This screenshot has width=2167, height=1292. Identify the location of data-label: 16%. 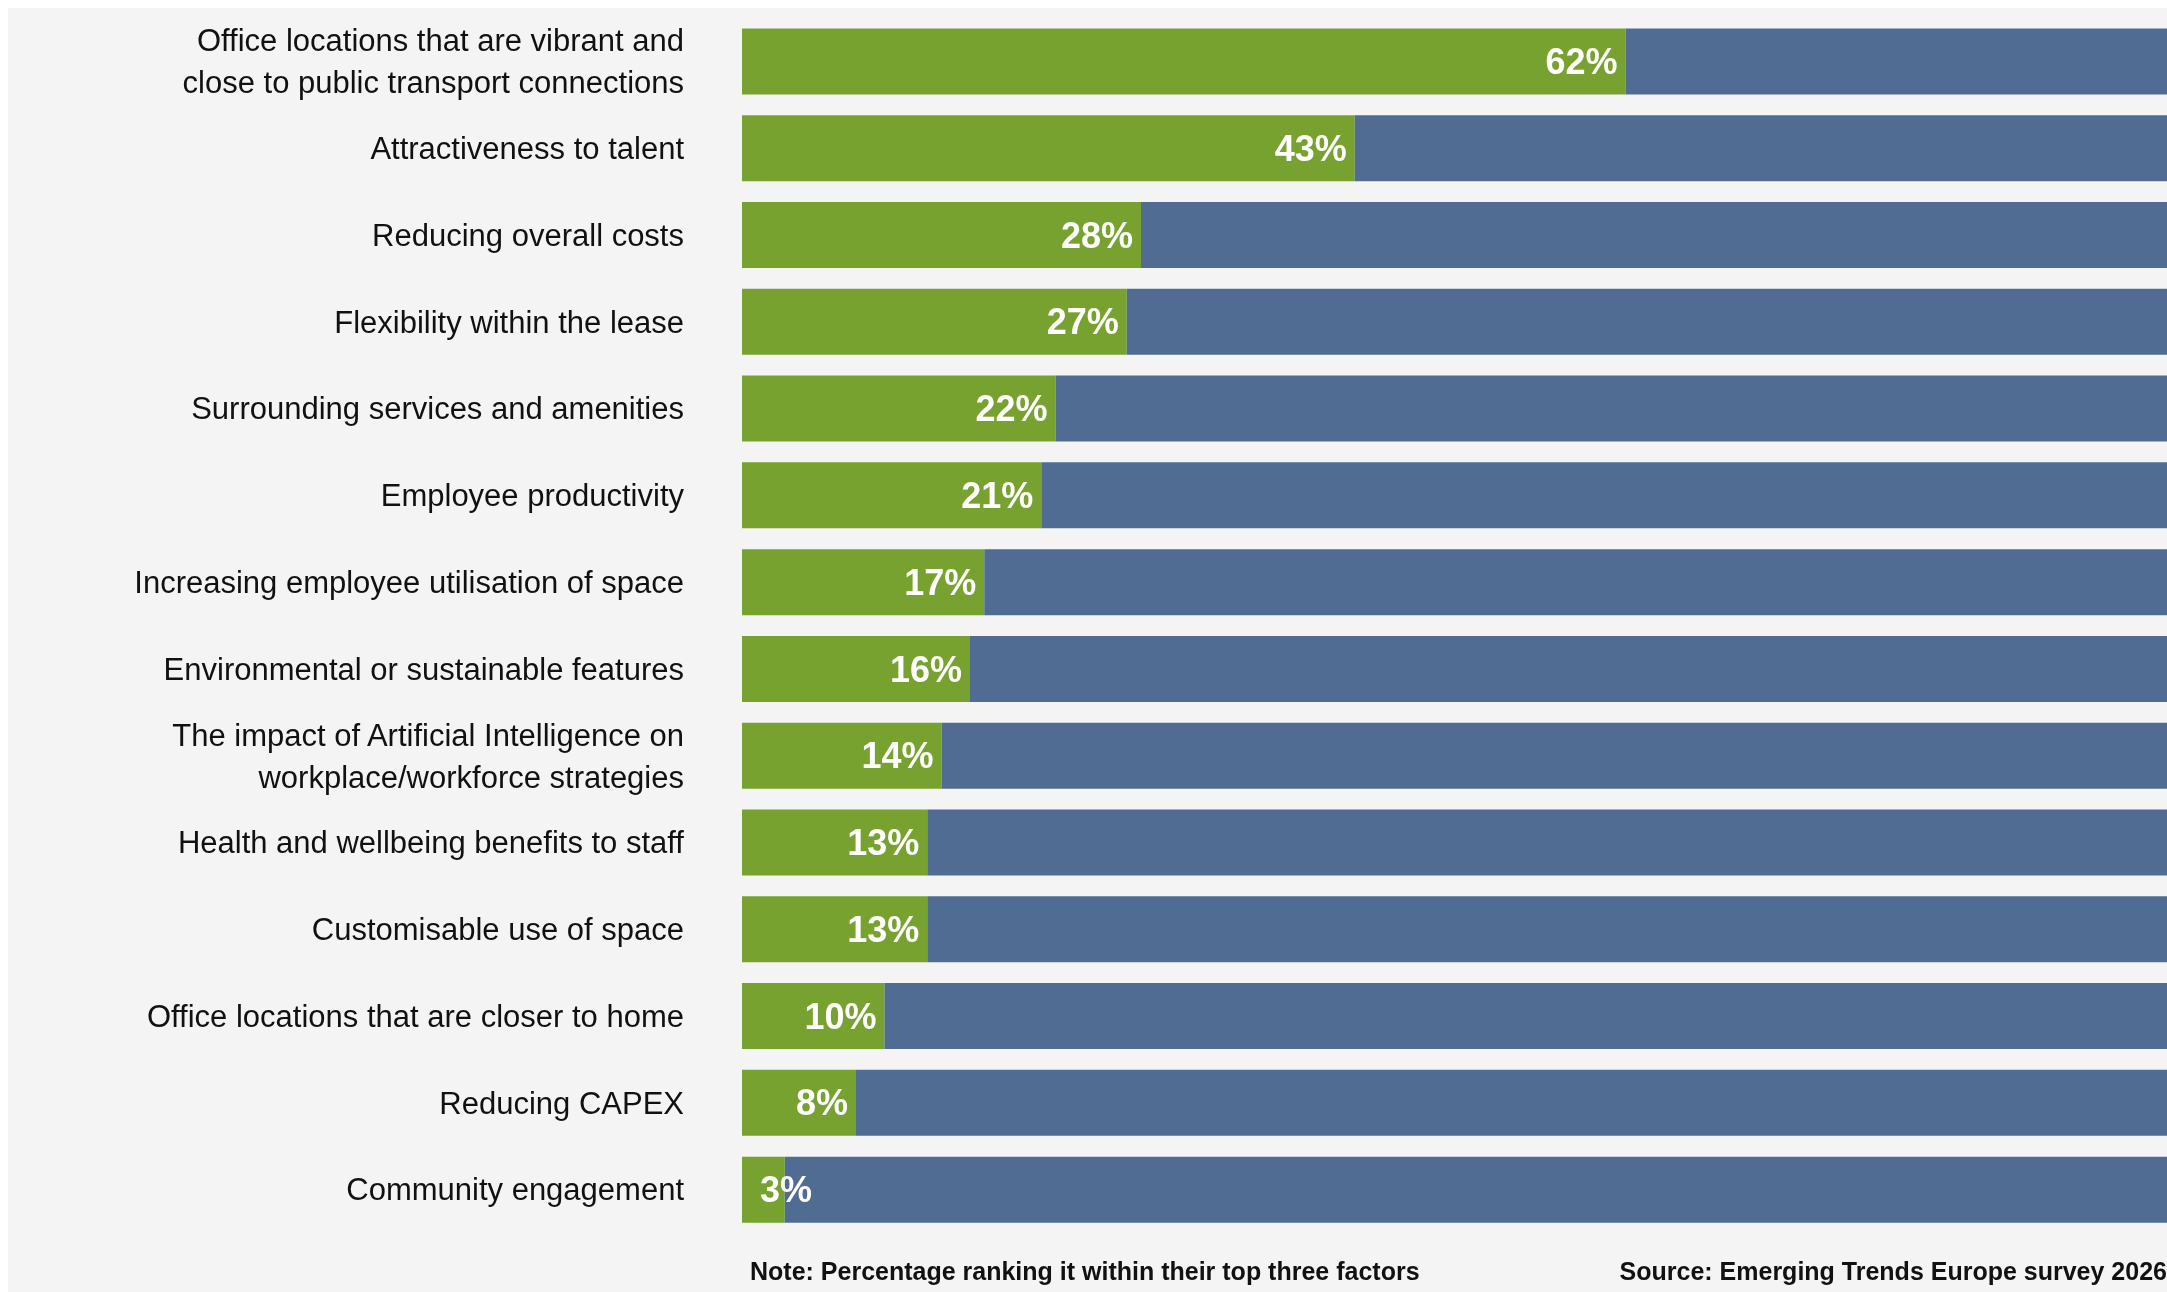
(925, 669).